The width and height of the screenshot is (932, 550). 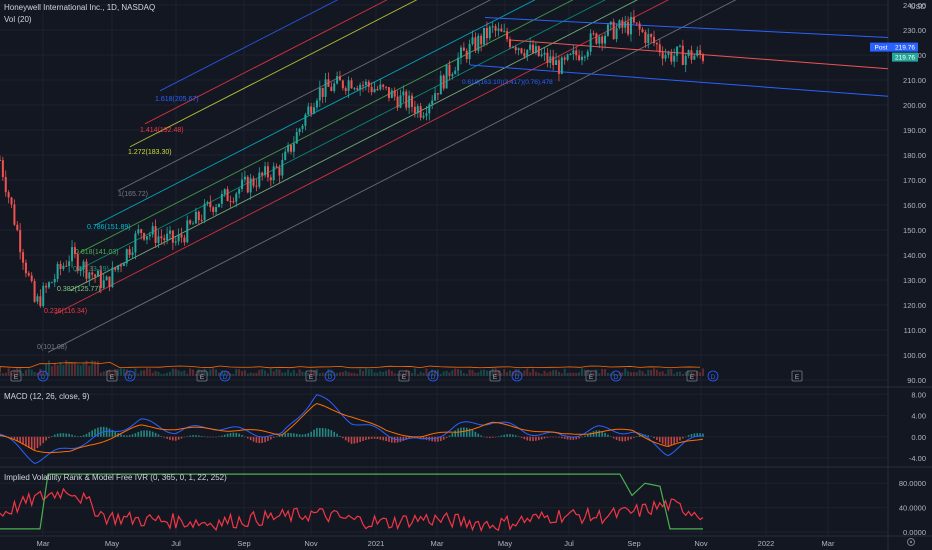 What do you see at coordinates (911, 542) in the screenshot?
I see `settings-icon` at bounding box center [911, 542].